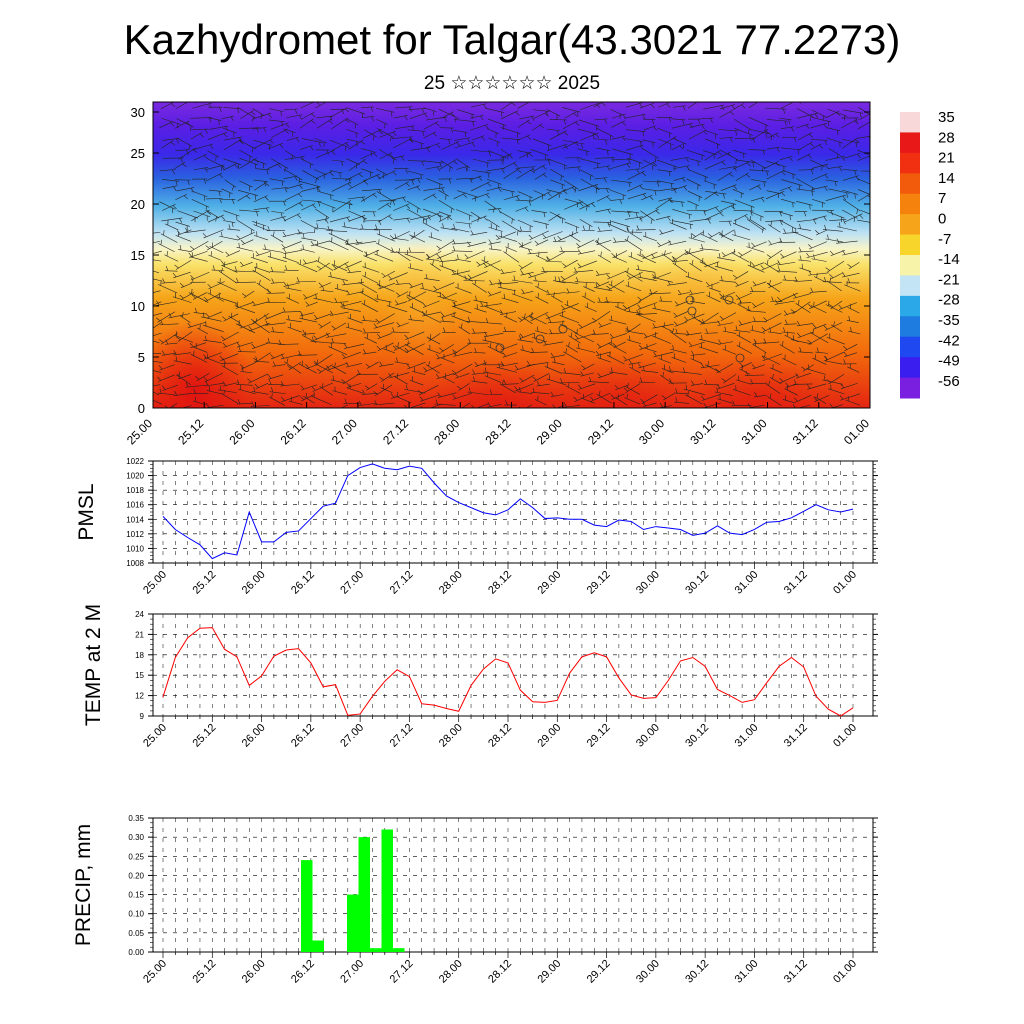 The width and height of the screenshot is (1024, 1024). I want to click on colorbar-label: -42, so click(949, 340).